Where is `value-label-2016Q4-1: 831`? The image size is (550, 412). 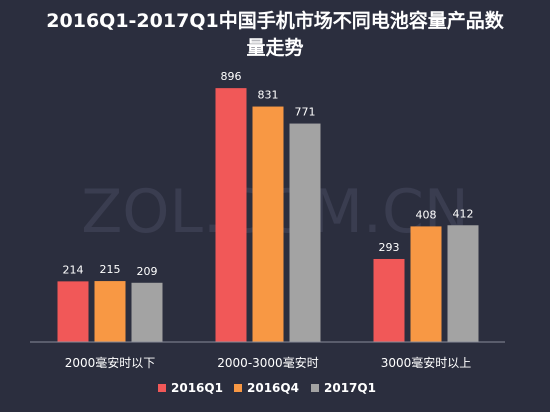 value-label-2016Q4-1: 831 is located at coordinates (268, 95).